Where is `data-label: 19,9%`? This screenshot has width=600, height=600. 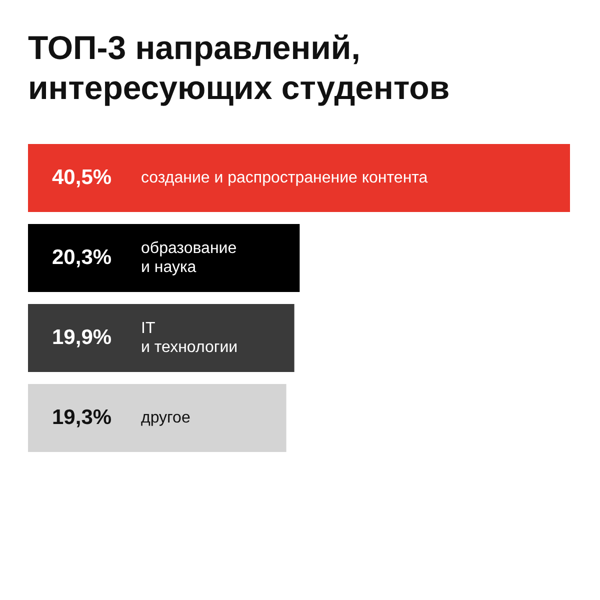
data-label: 19,9% is located at coordinates (82, 337).